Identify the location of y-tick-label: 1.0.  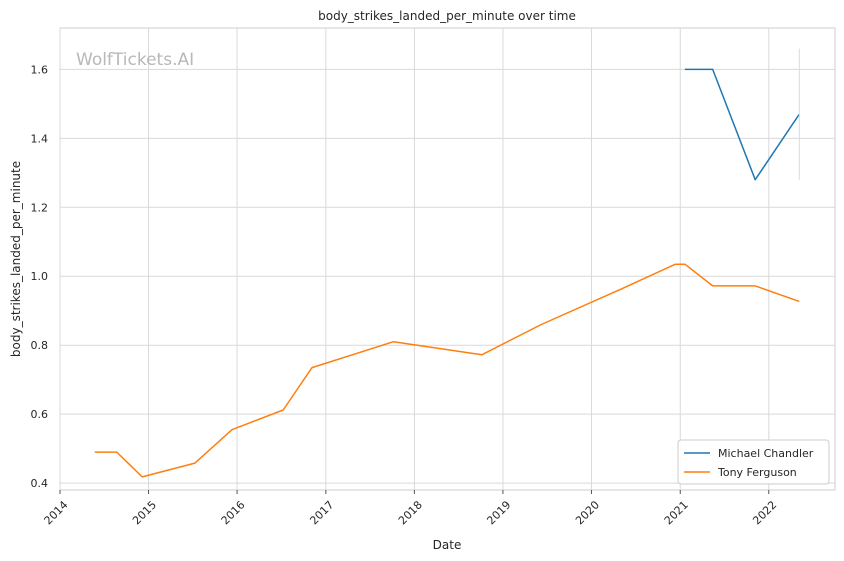
(40, 276).